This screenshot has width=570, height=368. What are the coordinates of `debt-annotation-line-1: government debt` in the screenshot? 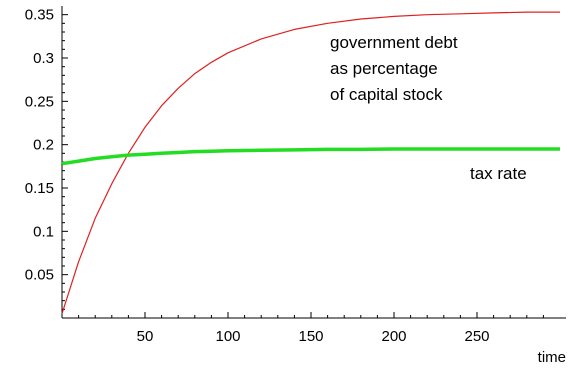 It's located at (394, 42).